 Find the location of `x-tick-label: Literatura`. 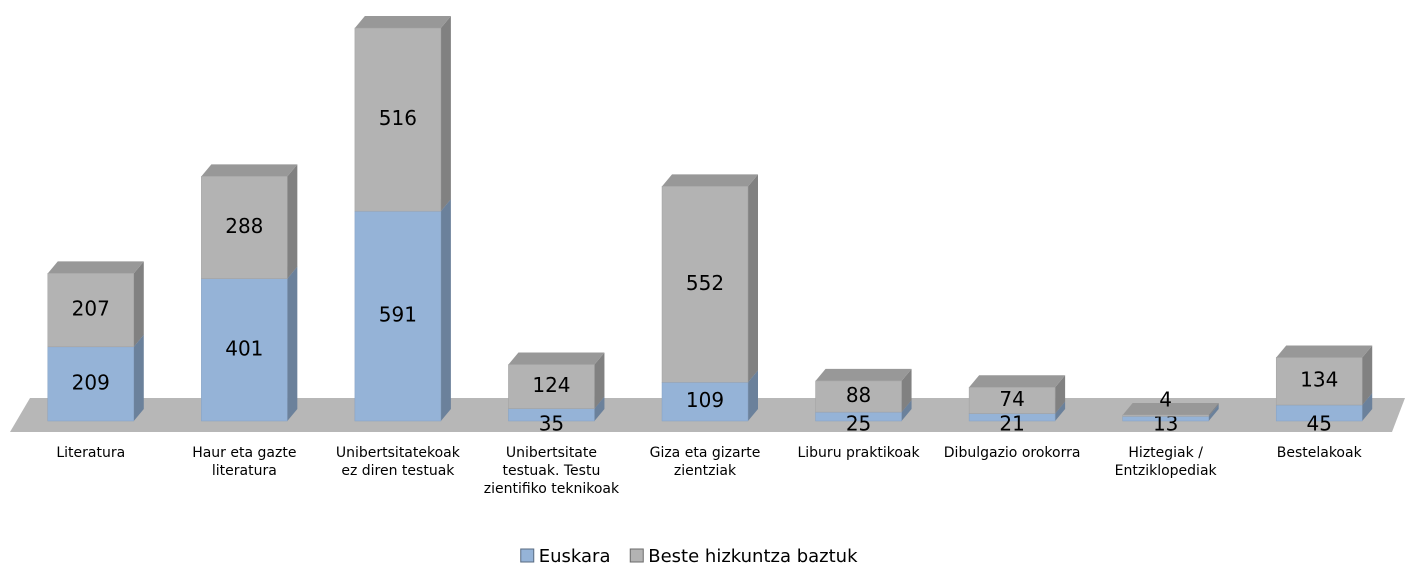

x-tick-label: Literatura is located at coordinates (91, 453).